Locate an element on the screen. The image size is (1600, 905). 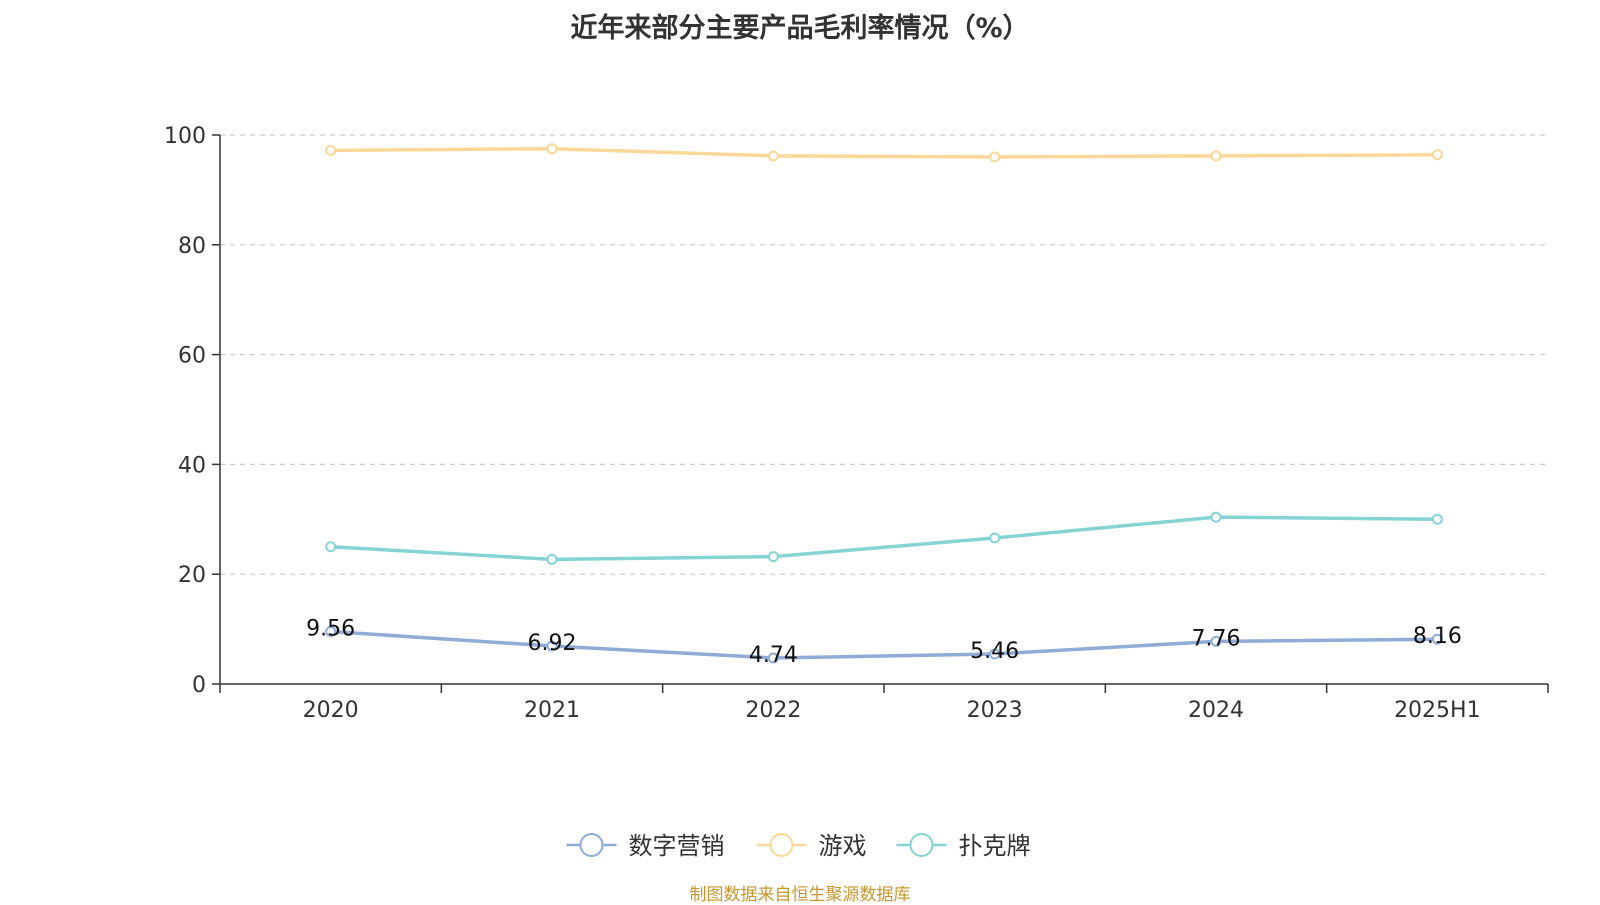
legend-item: 数字营销 is located at coordinates (645, 846).